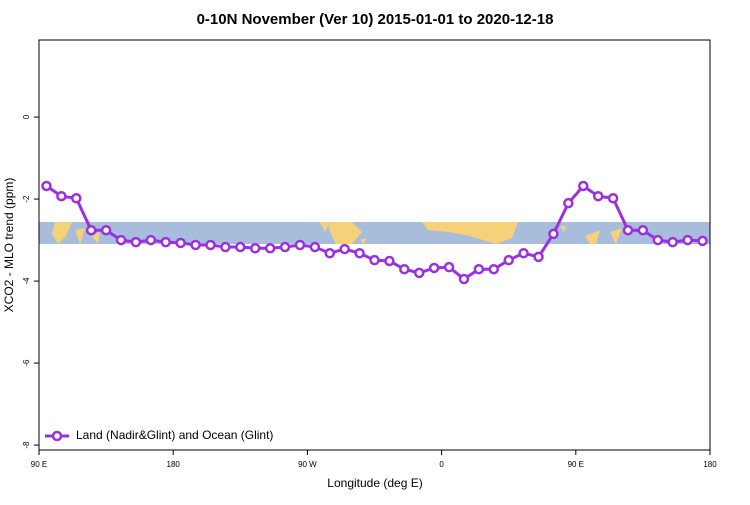 The image size is (750, 505). What do you see at coordinates (374, 483) in the screenshot?
I see `x-axis-label: Longitude (deg E)` at bounding box center [374, 483].